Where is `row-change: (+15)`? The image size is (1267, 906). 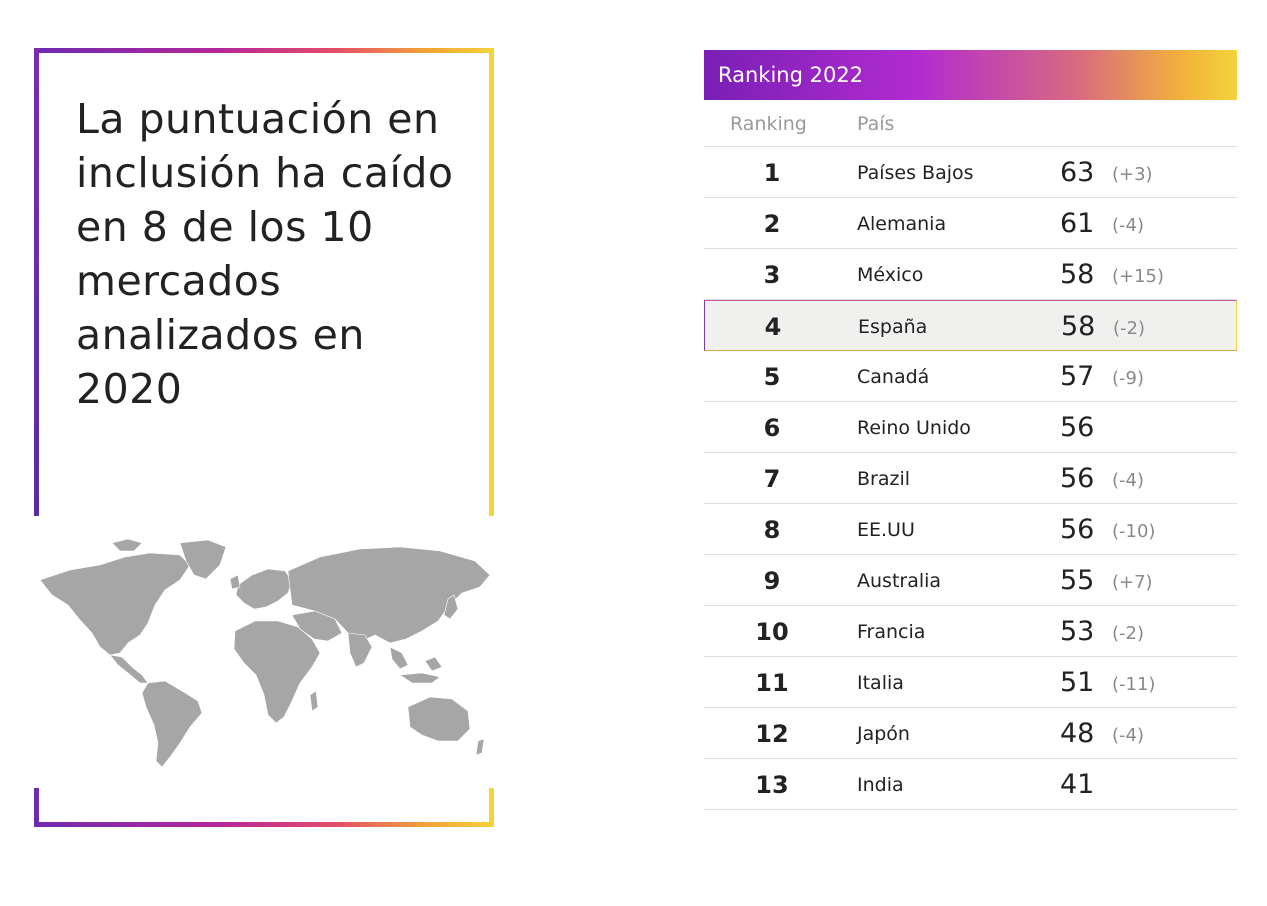 row-change: (+15) is located at coordinates (1138, 276).